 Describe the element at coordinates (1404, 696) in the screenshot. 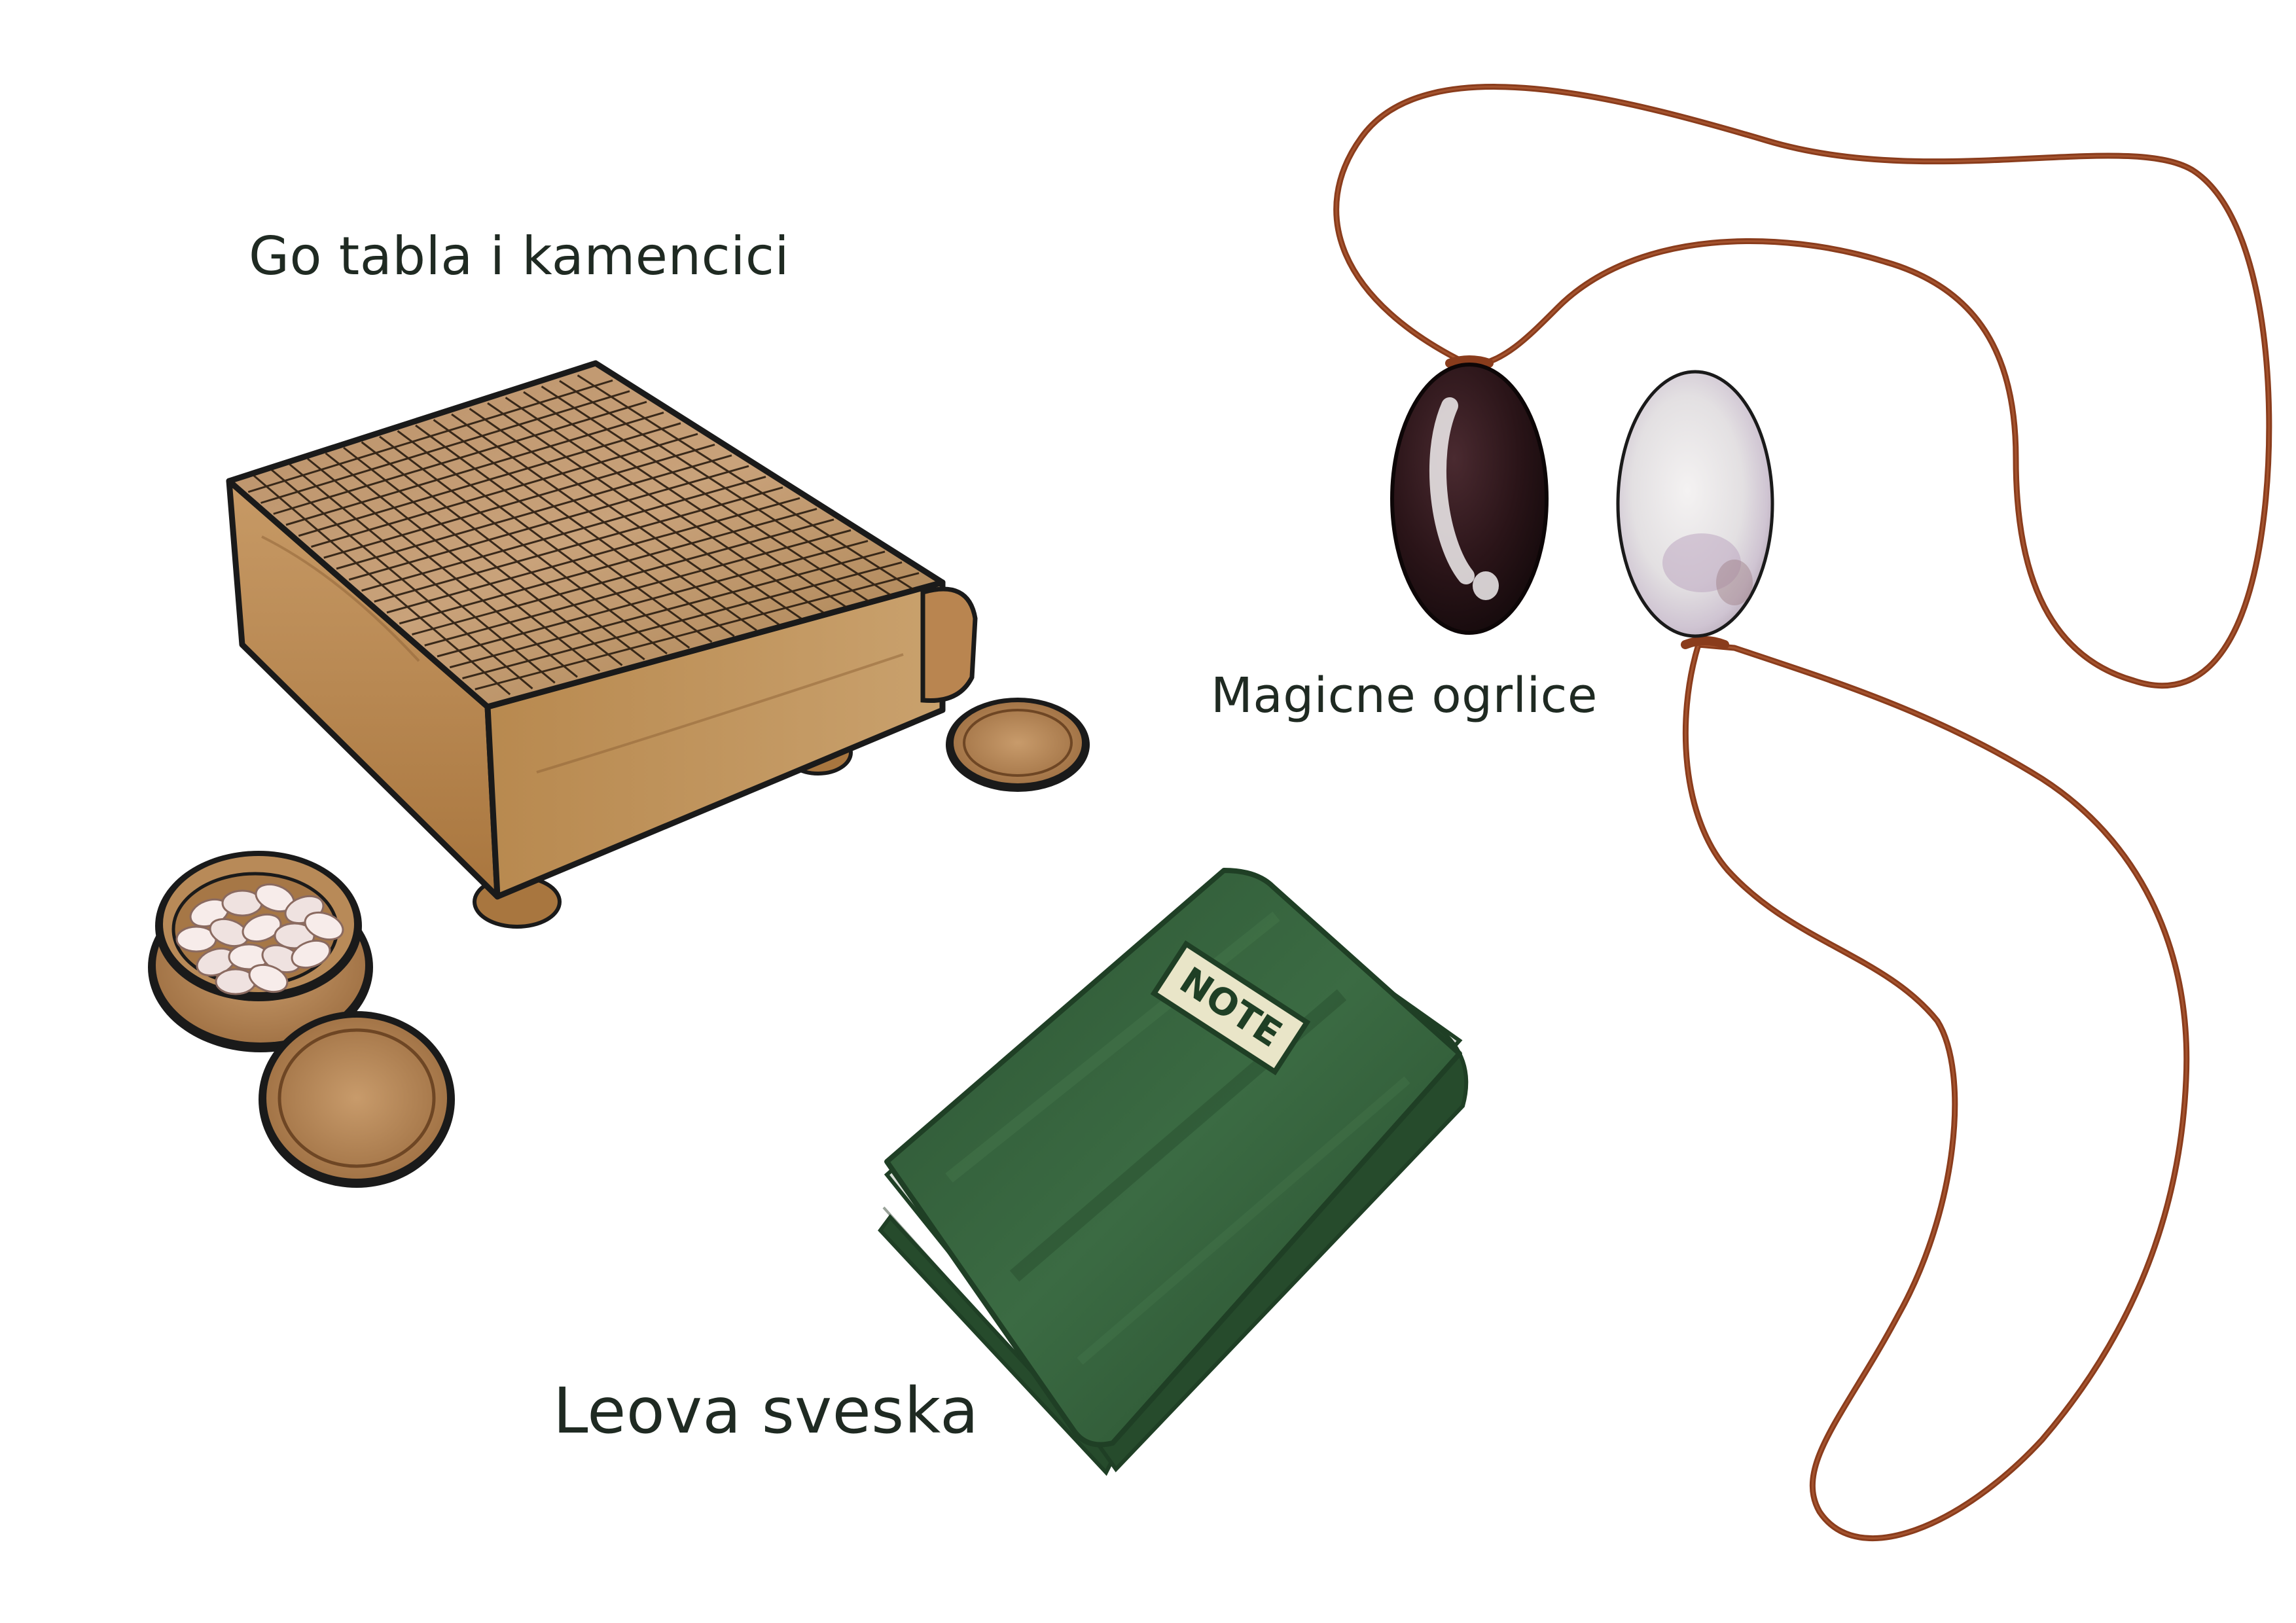

I see `necklaces-label: Magicne ogrlice` at that location.